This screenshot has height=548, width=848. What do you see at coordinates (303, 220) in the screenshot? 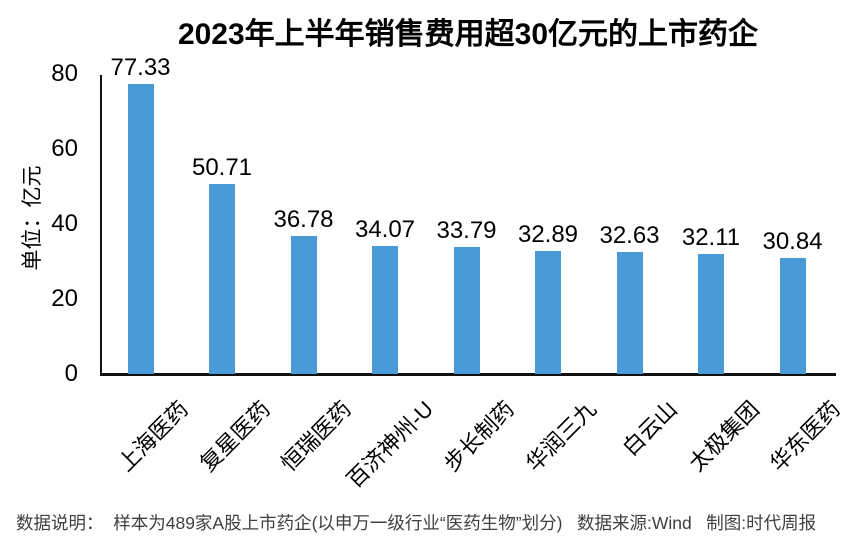
I see `bar-value-label: 36.78` at bounding box center [303, 220].